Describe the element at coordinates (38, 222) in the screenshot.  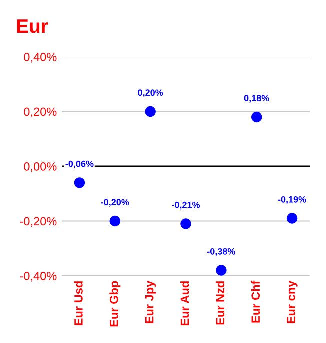
I see `y-tick-label: -0,20%` at that location.